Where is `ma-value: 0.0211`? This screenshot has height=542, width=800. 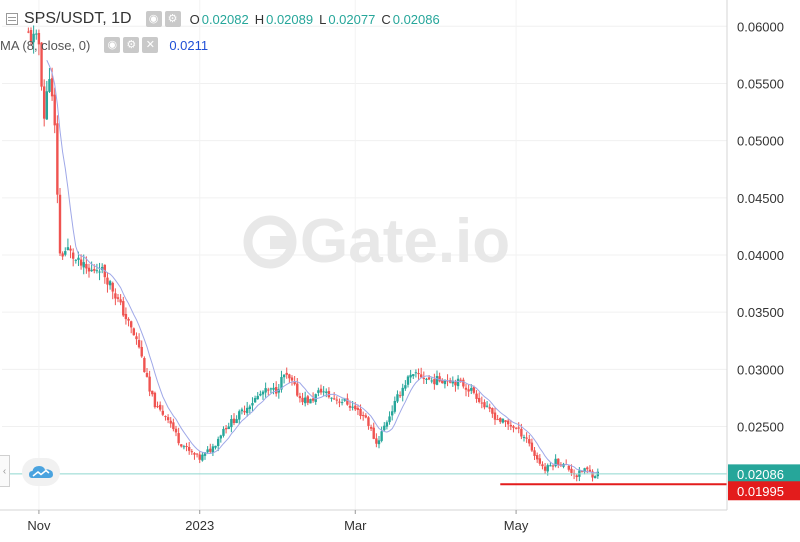 ma-value: 0.0211 is located at coordinates (189, 45).